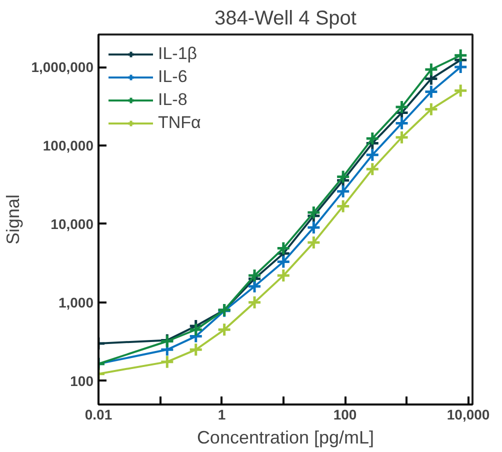 This screenshot has width=502, height=452. I want to click on x-axis-title: Concentration [pg/mL], so click(285, 438).